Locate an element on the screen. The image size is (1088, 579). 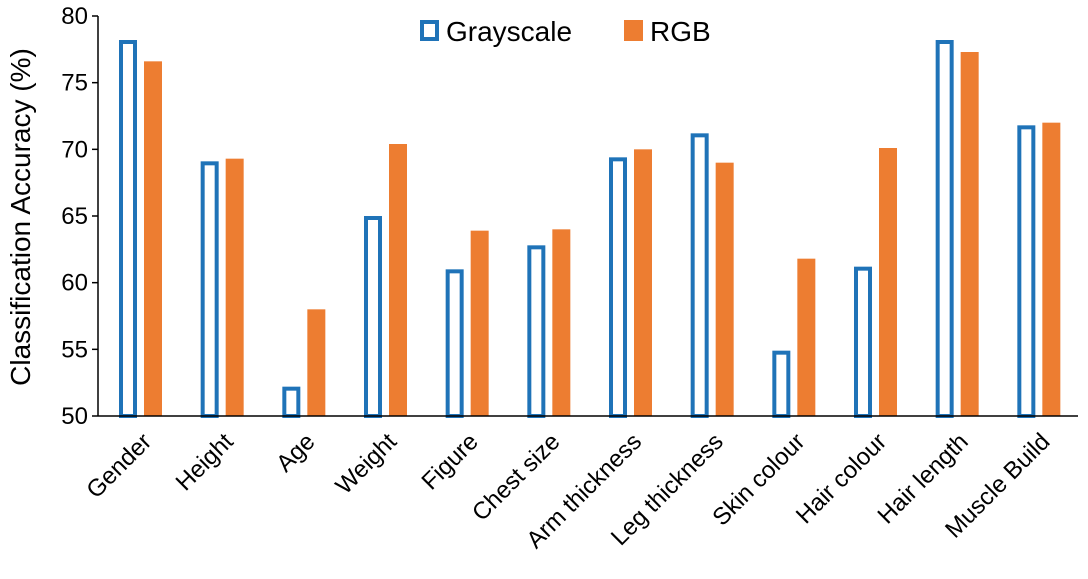
x-category-label: Age is located at coordinates (295, 452).